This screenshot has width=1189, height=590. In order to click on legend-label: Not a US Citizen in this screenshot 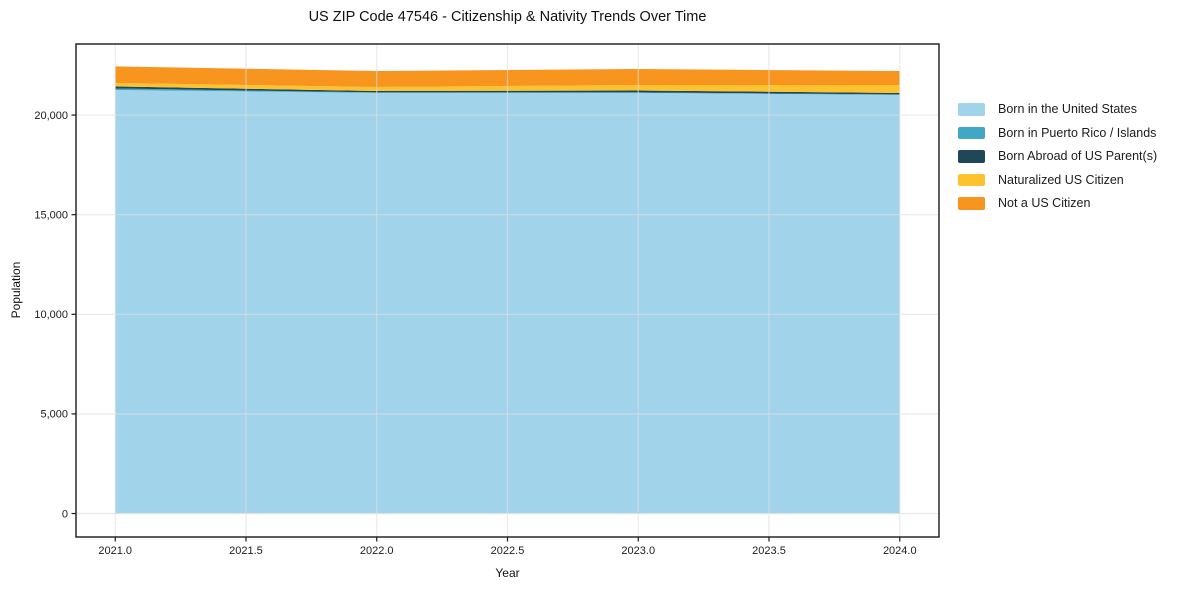, I will do `click(1044, 203)`.